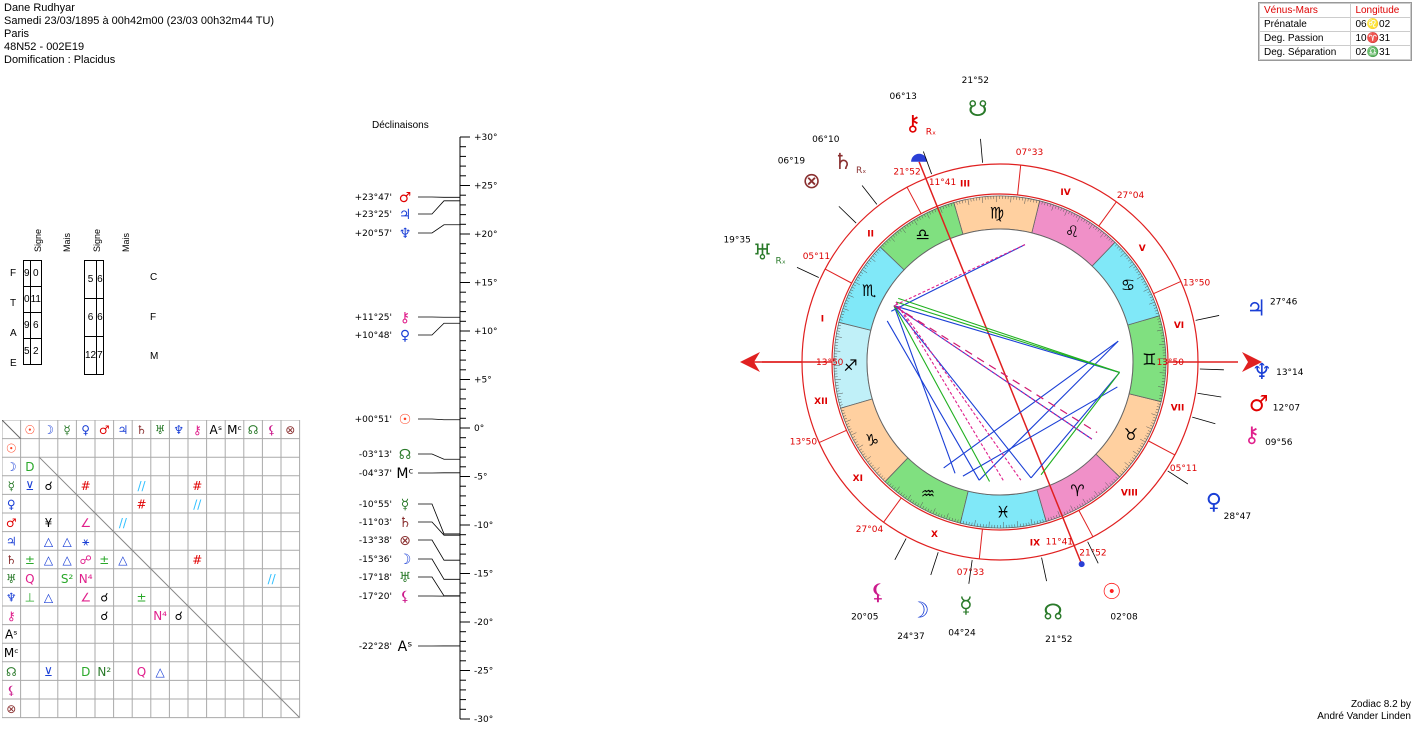  What do you see at coordinates (869, 290) in the screenshot?
I see `sign-glyph: ♏` at bounding box center [869, 290].